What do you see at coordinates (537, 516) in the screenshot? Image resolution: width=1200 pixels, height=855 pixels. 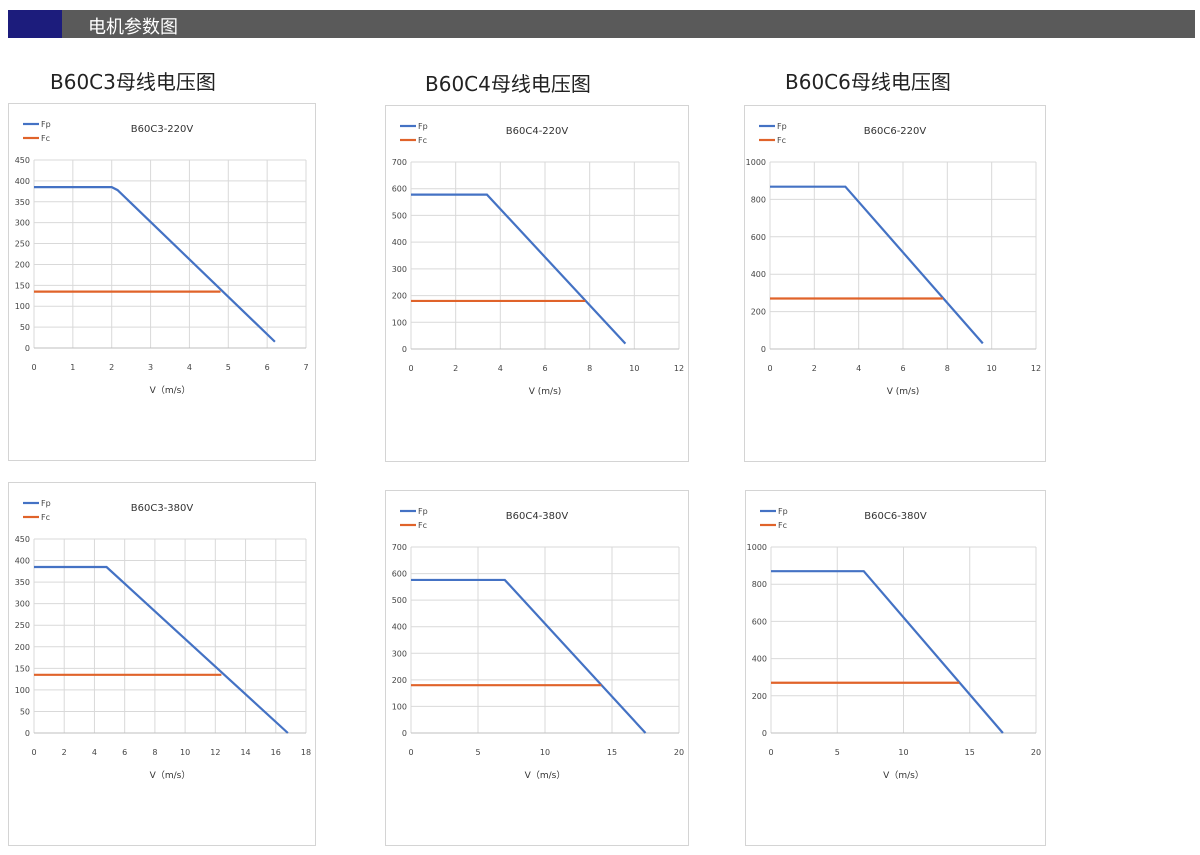 I see `chart-title: B60C4-380V` at bounding box center [537, 516].